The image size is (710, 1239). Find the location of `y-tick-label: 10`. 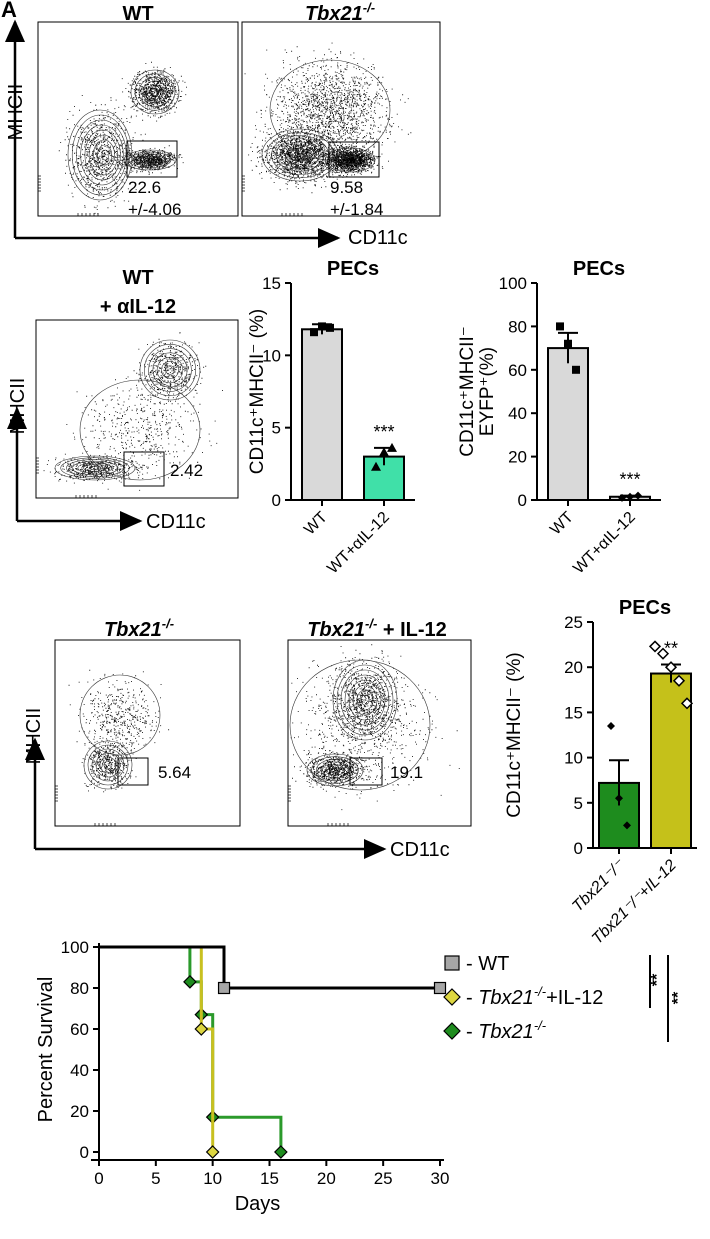

y-tick-label: 10 is located at coordinates (271, 355).